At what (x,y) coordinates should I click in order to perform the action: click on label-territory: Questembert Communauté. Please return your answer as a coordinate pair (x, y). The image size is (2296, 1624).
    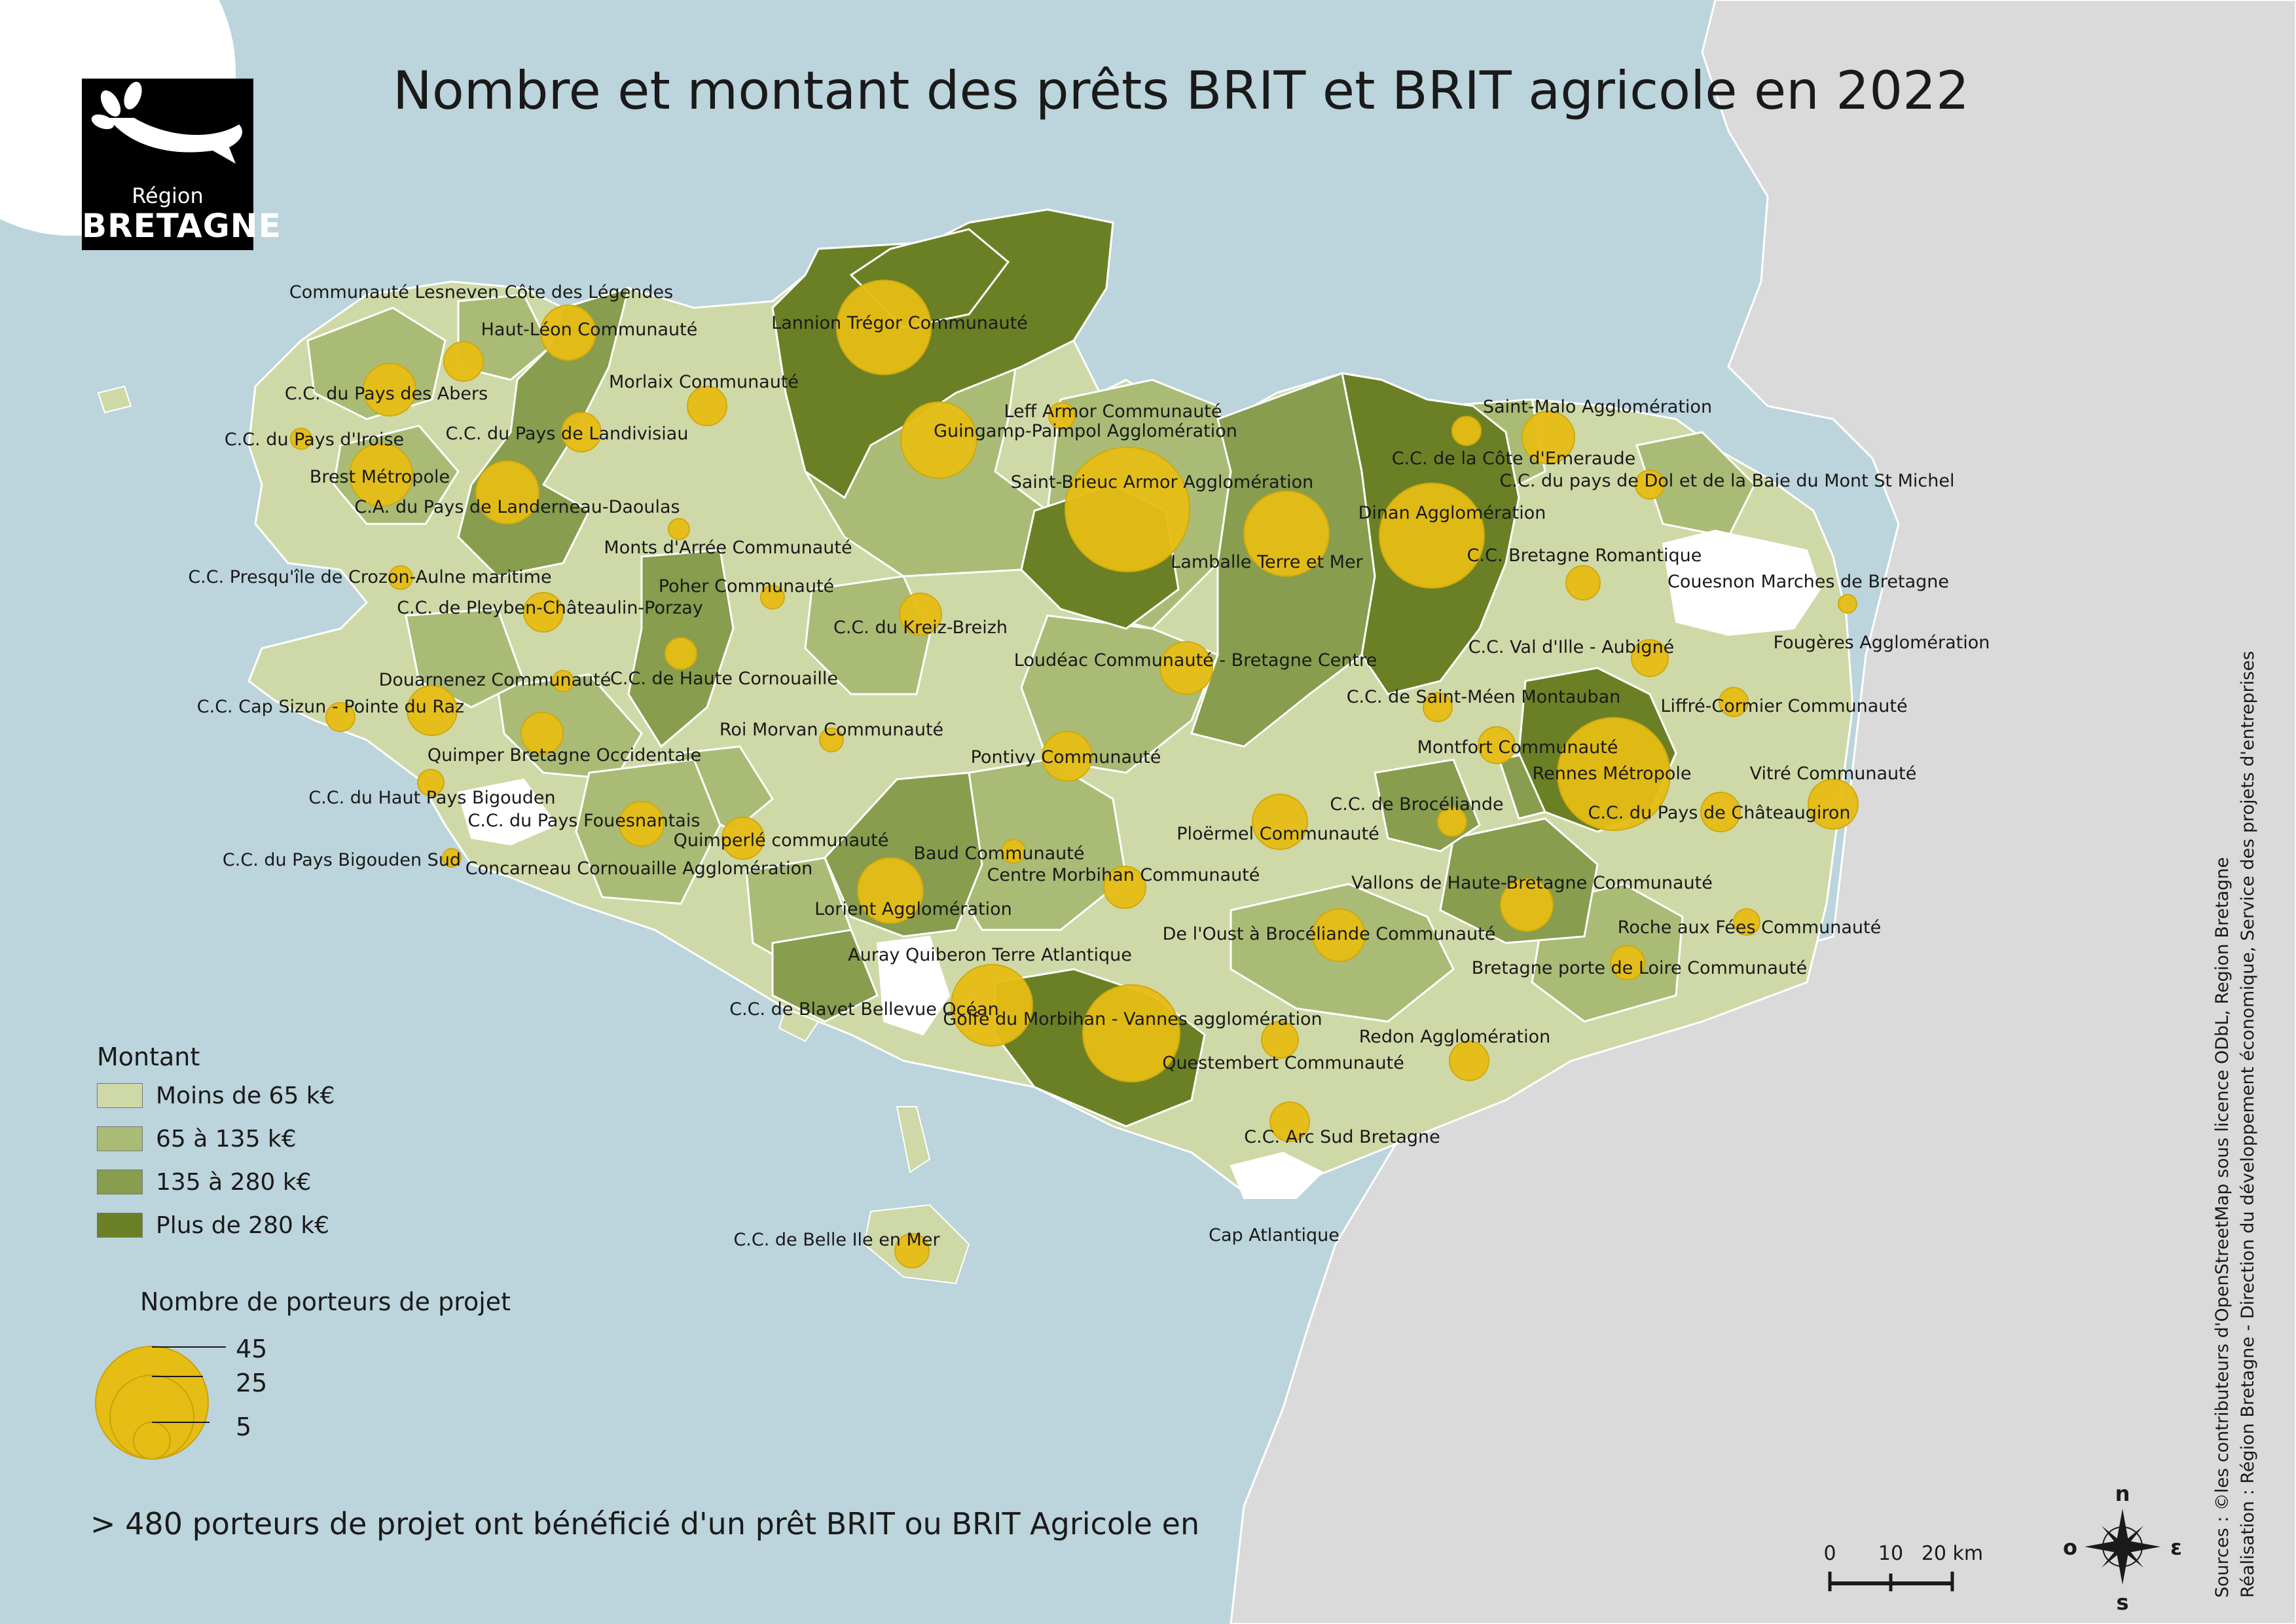
    Looking at the image, I should click on (1283, 1063).